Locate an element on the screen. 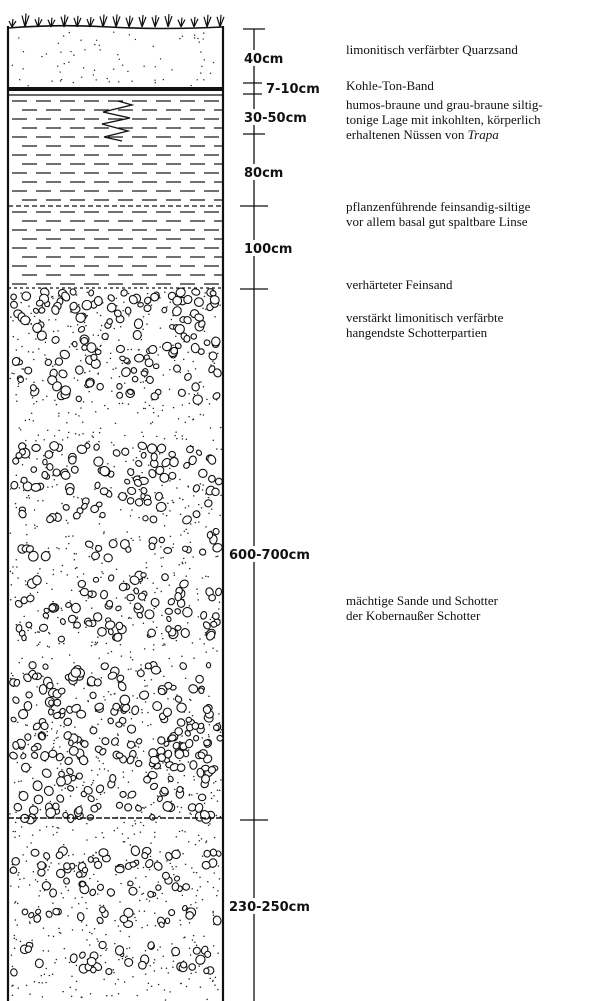 The image size is (606, 1001). taxon-trapa: Trapa is located at coordinates (483, 134).